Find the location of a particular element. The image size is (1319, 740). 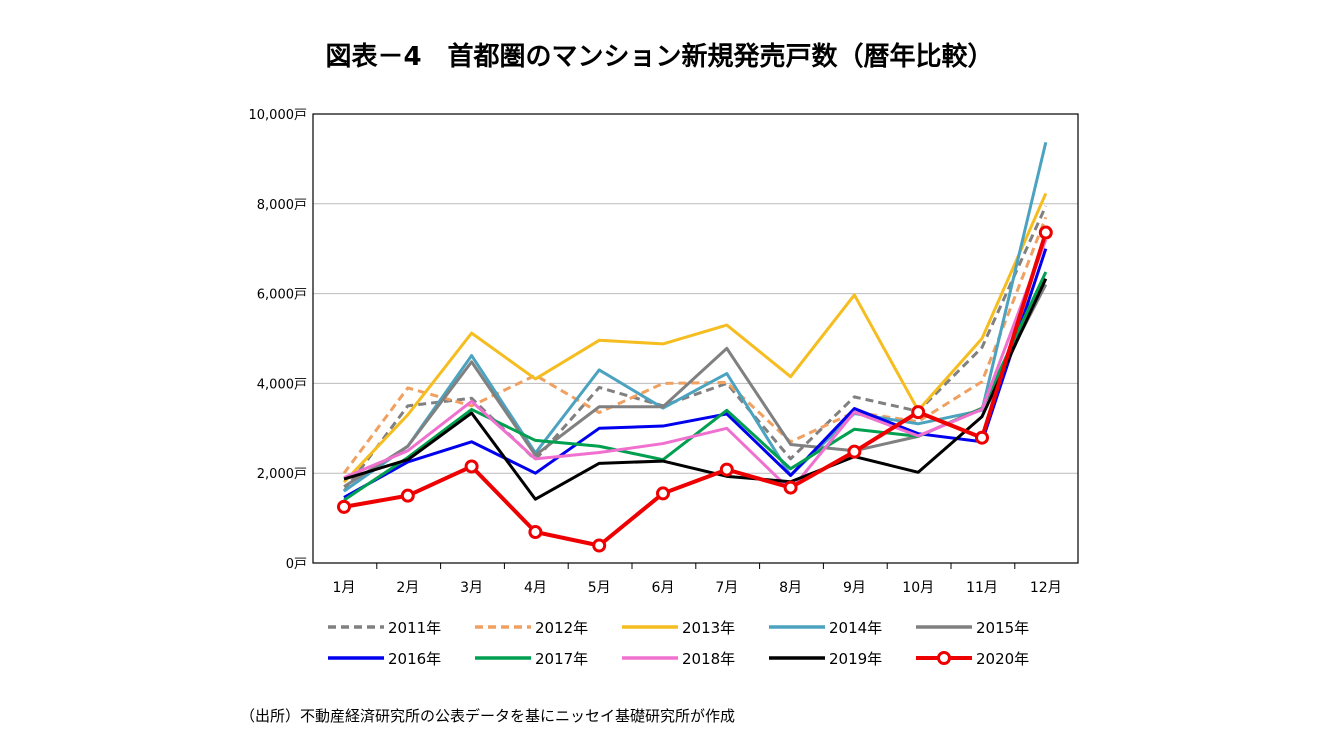

y-tick-label: 6,000戸 is located at coordinates (282, 295).